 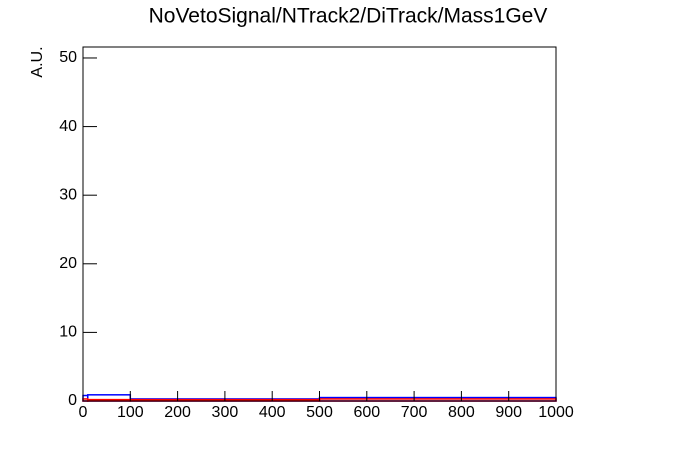 I want to click on x-tick-label: 200, so click(x=177, y=412).